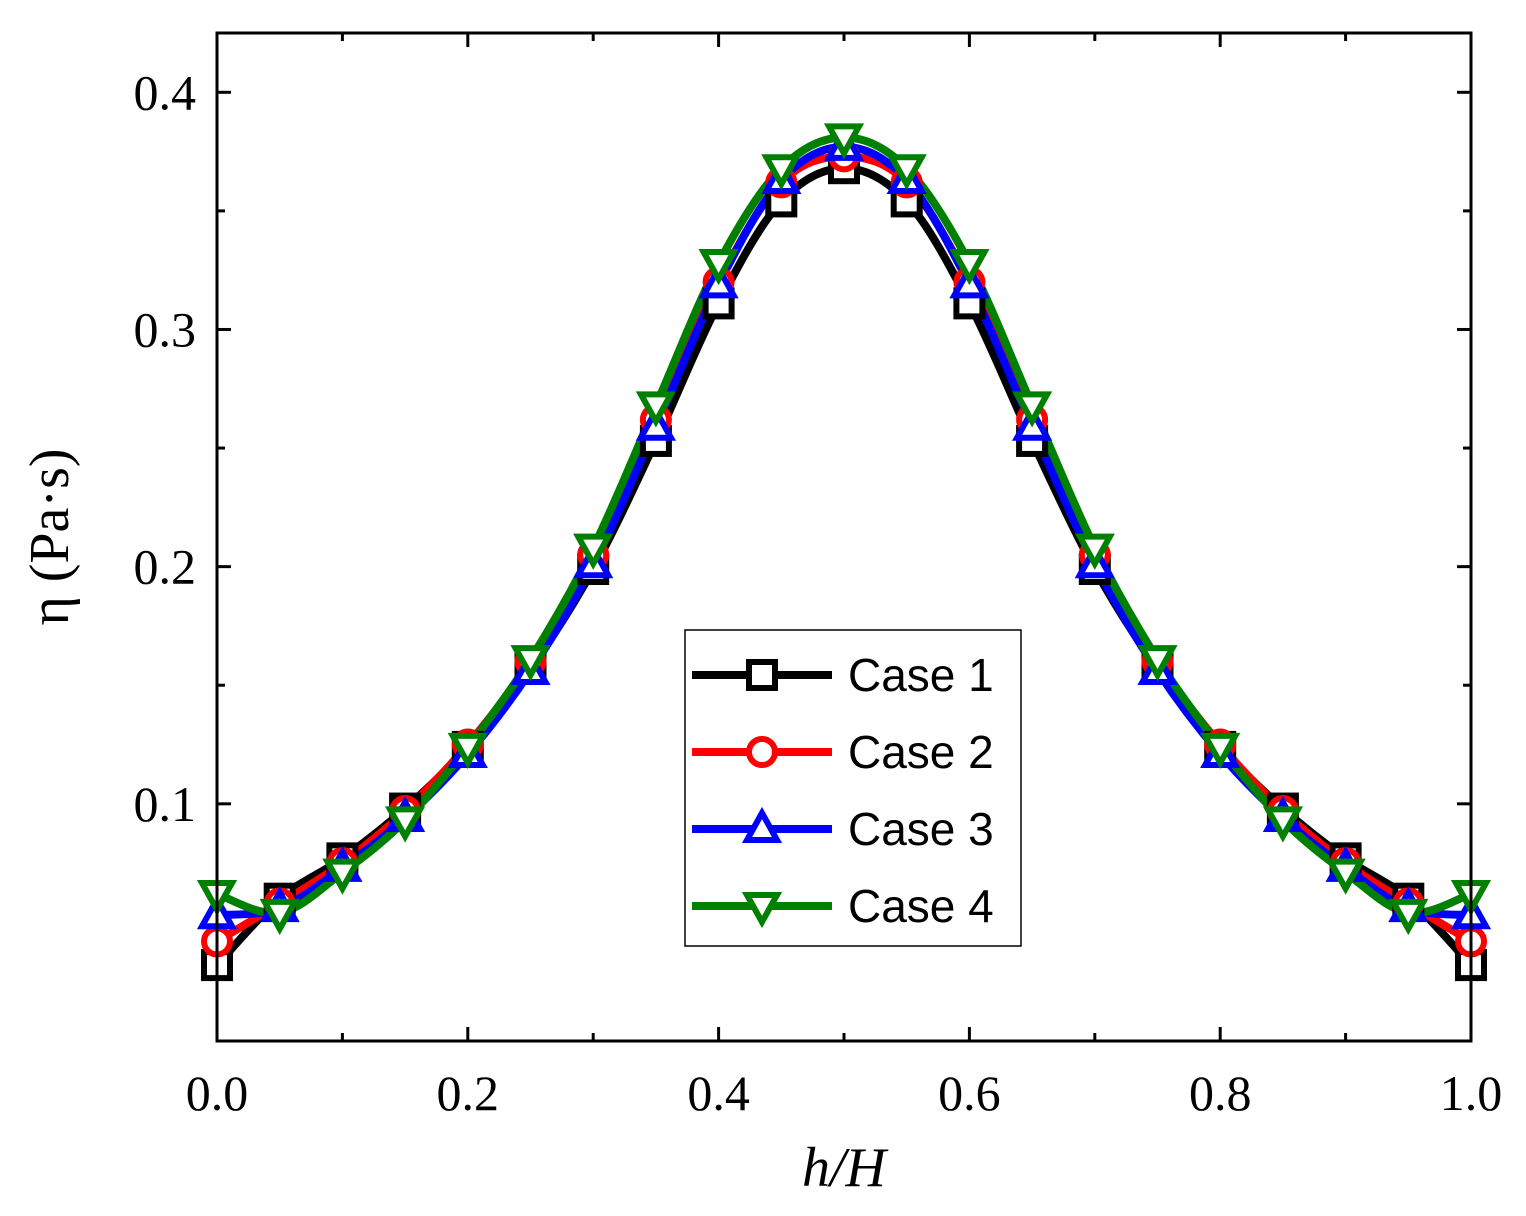 The width and height of the screenshot is (1526, 1216). Describe the element at coordinates (921, 752) in the screenshot. I see `legend-label-case-2: Case 2` at that location.